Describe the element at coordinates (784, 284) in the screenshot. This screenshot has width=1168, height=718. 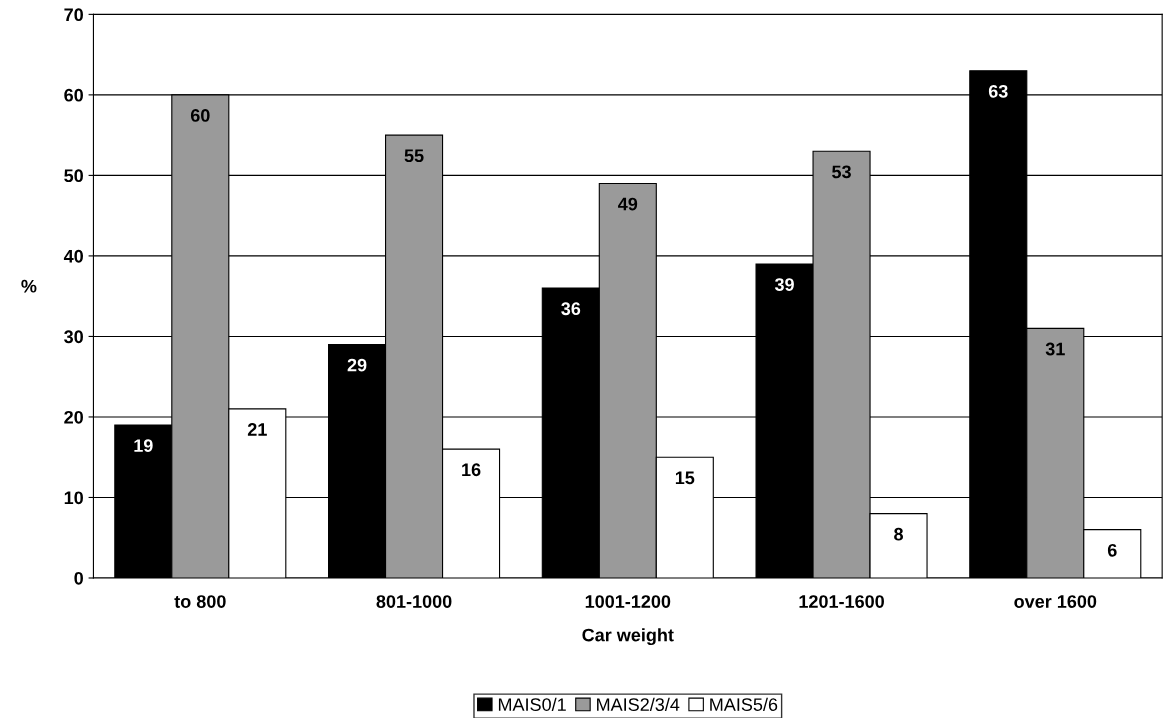
I see `data-label: 39` at that location.